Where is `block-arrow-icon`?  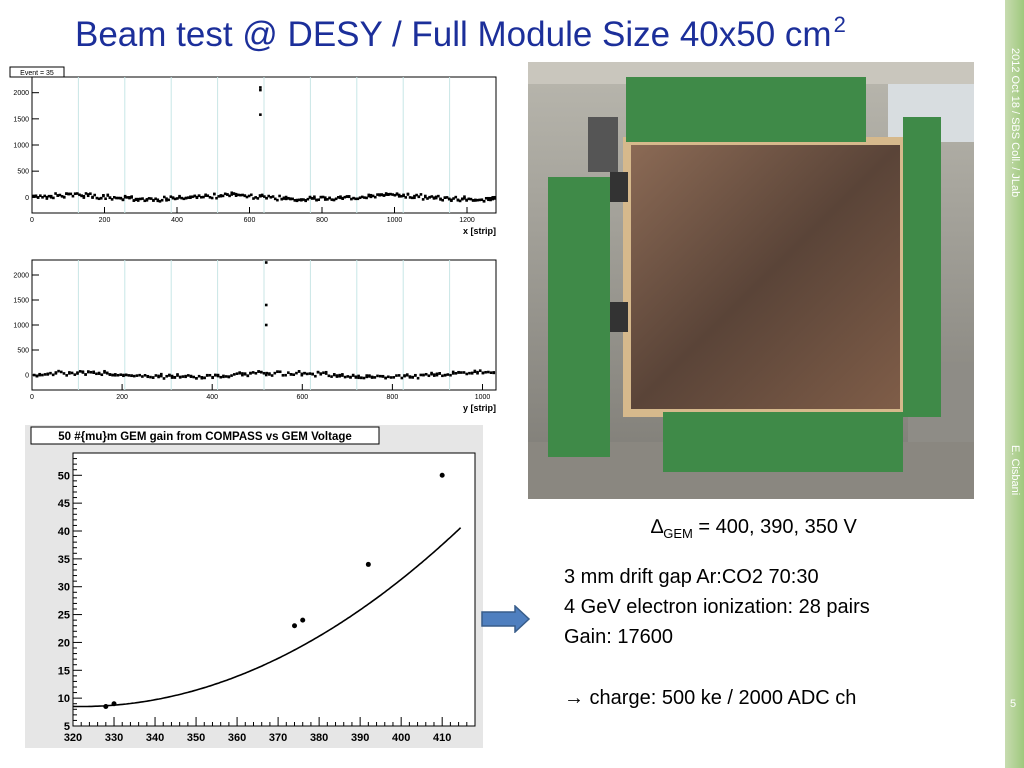
block-arrow-icon is located at coordinates (506, 619).